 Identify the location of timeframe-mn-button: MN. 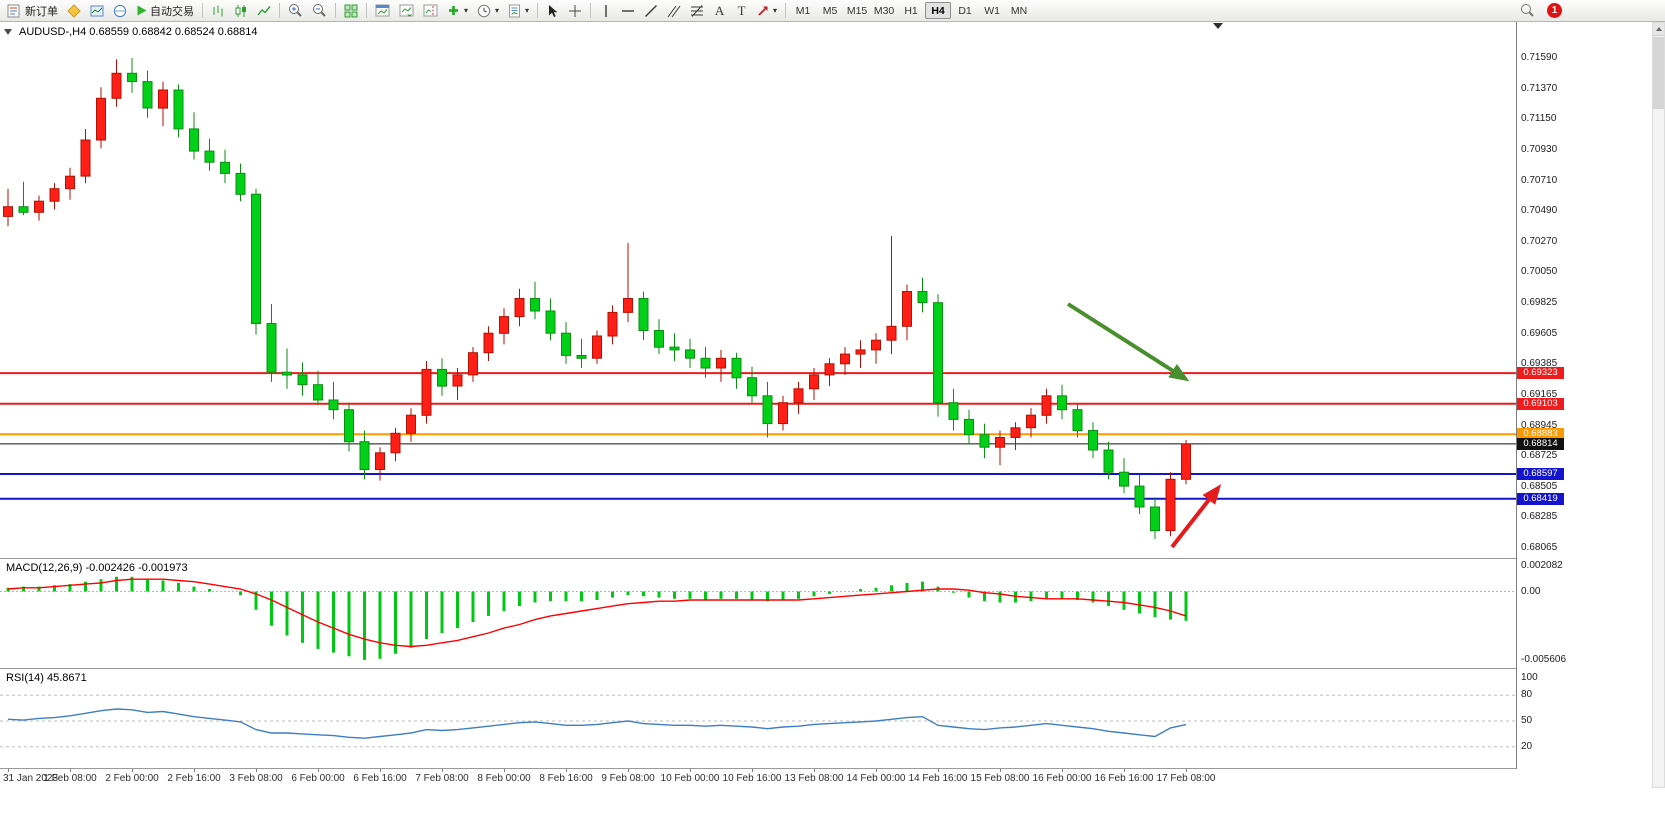
(1019, 10).